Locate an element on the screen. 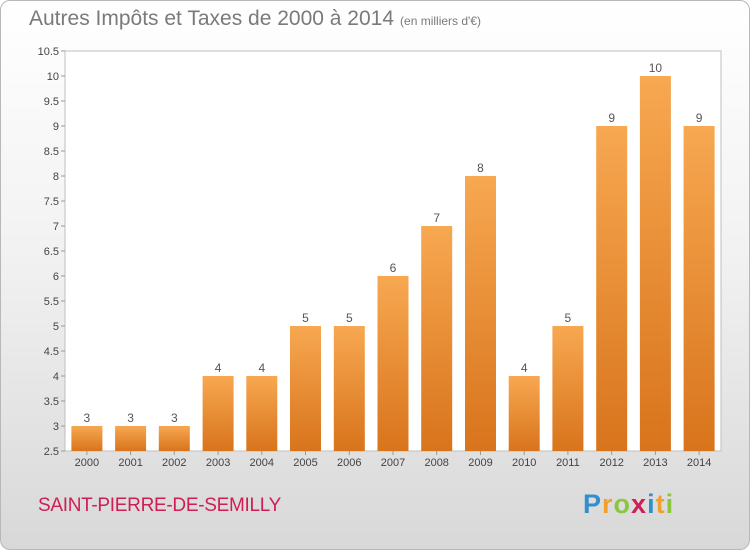  y-tick-label: 10 is located at coordinates (53, 77).